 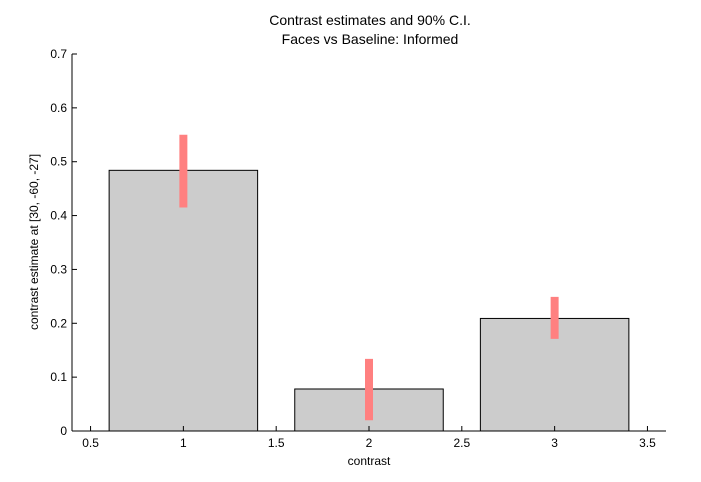 I want to click on x-tick-label: 1.5, so click(x=276, y=443).